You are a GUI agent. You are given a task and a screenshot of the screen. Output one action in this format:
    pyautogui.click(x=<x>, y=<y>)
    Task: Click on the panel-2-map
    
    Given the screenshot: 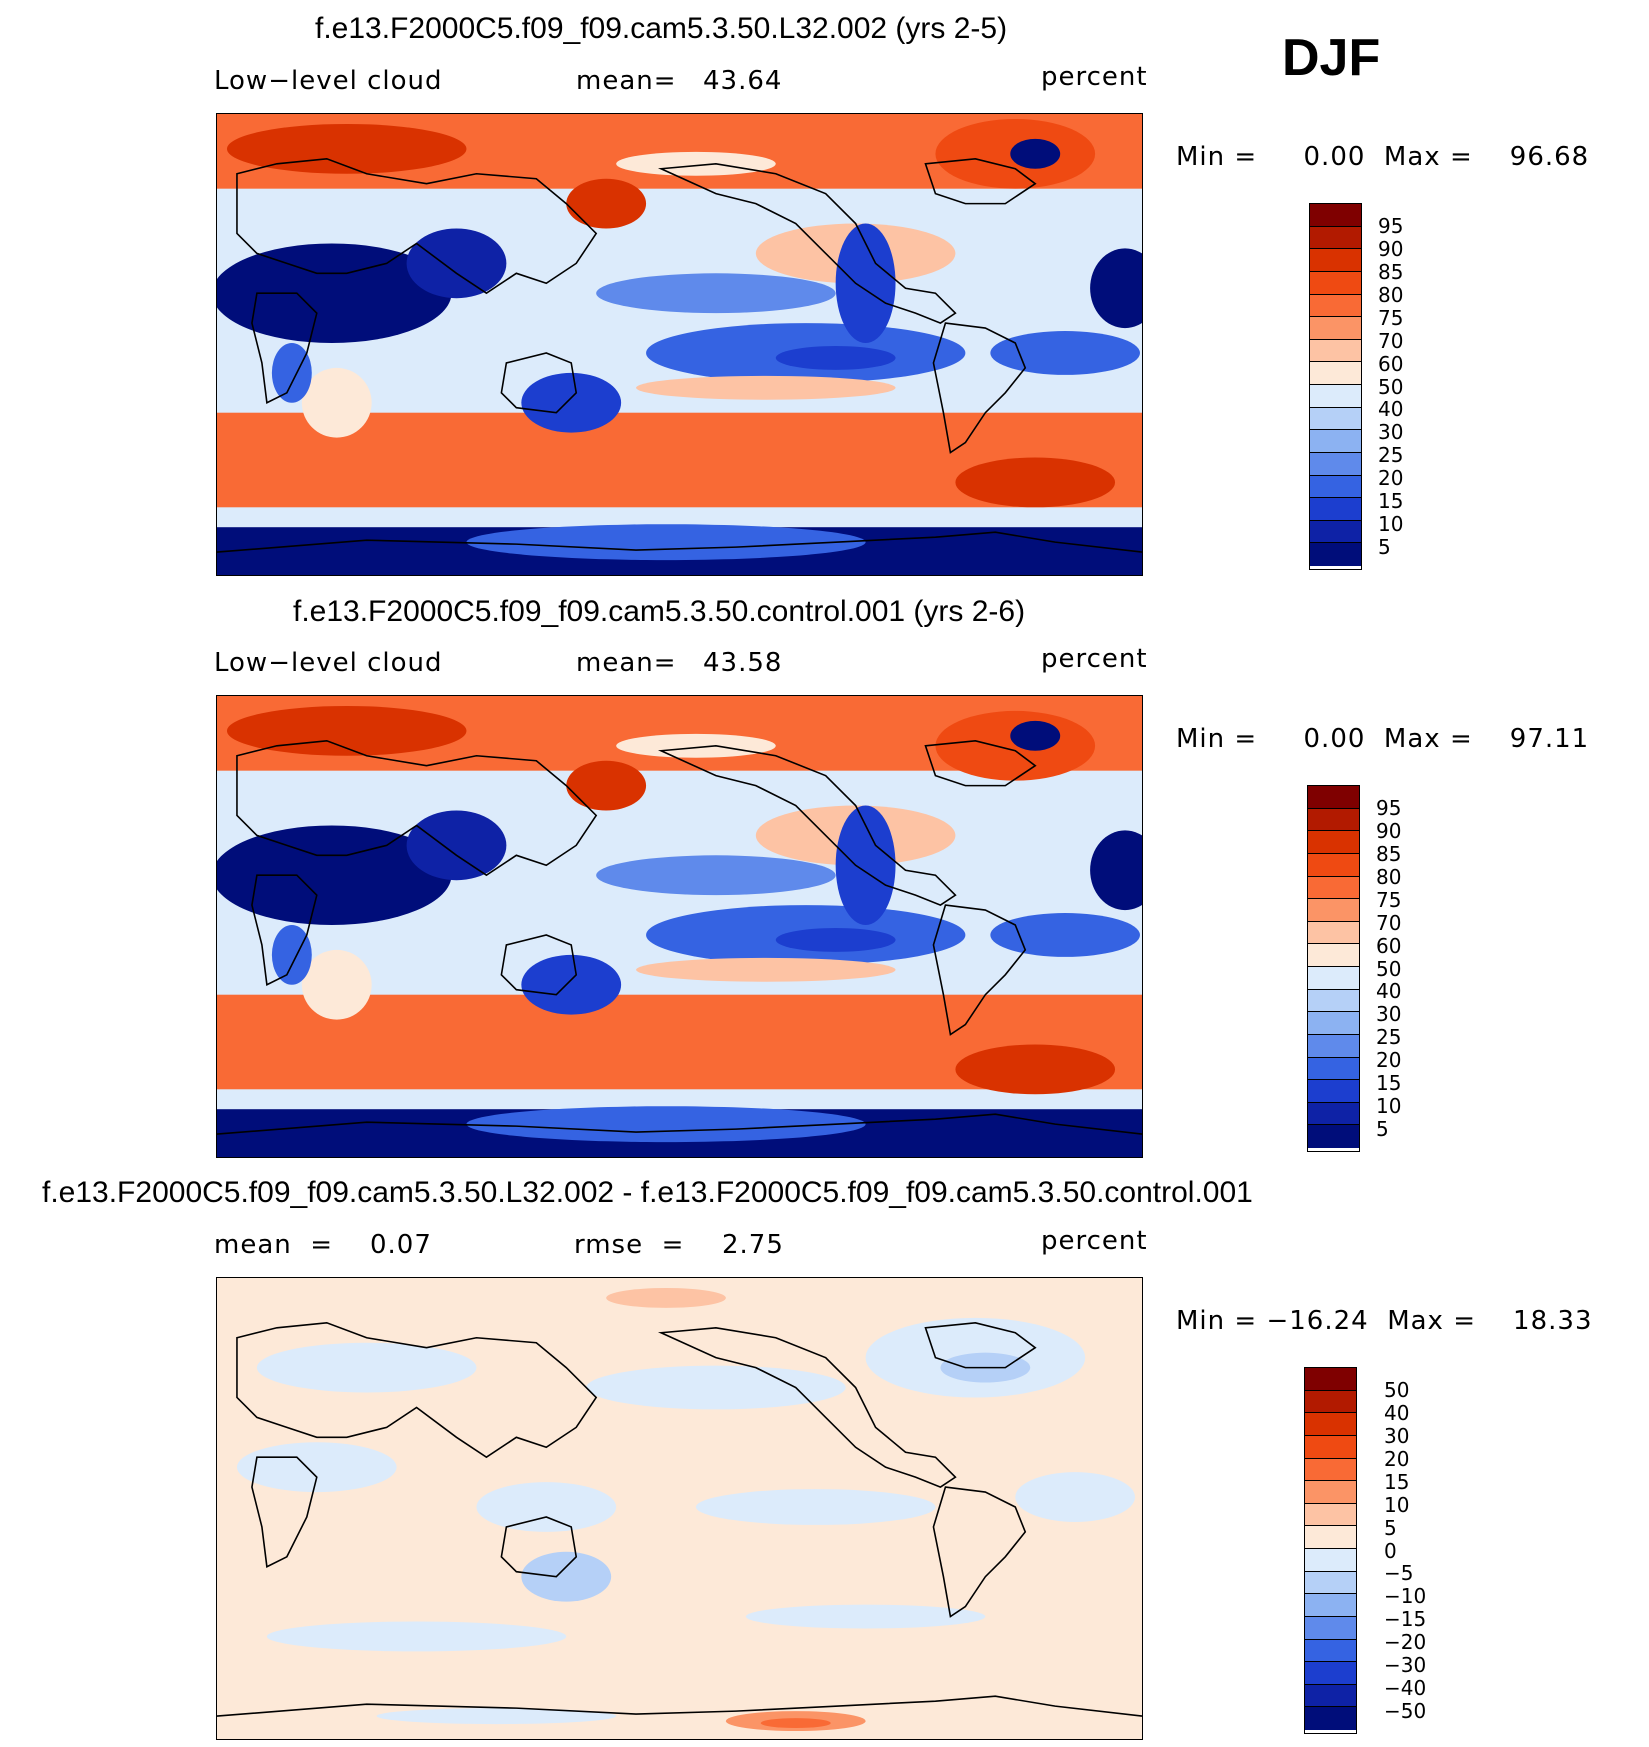 What is the action you would take?
    pyautogui.click(x=679, y=926)
    